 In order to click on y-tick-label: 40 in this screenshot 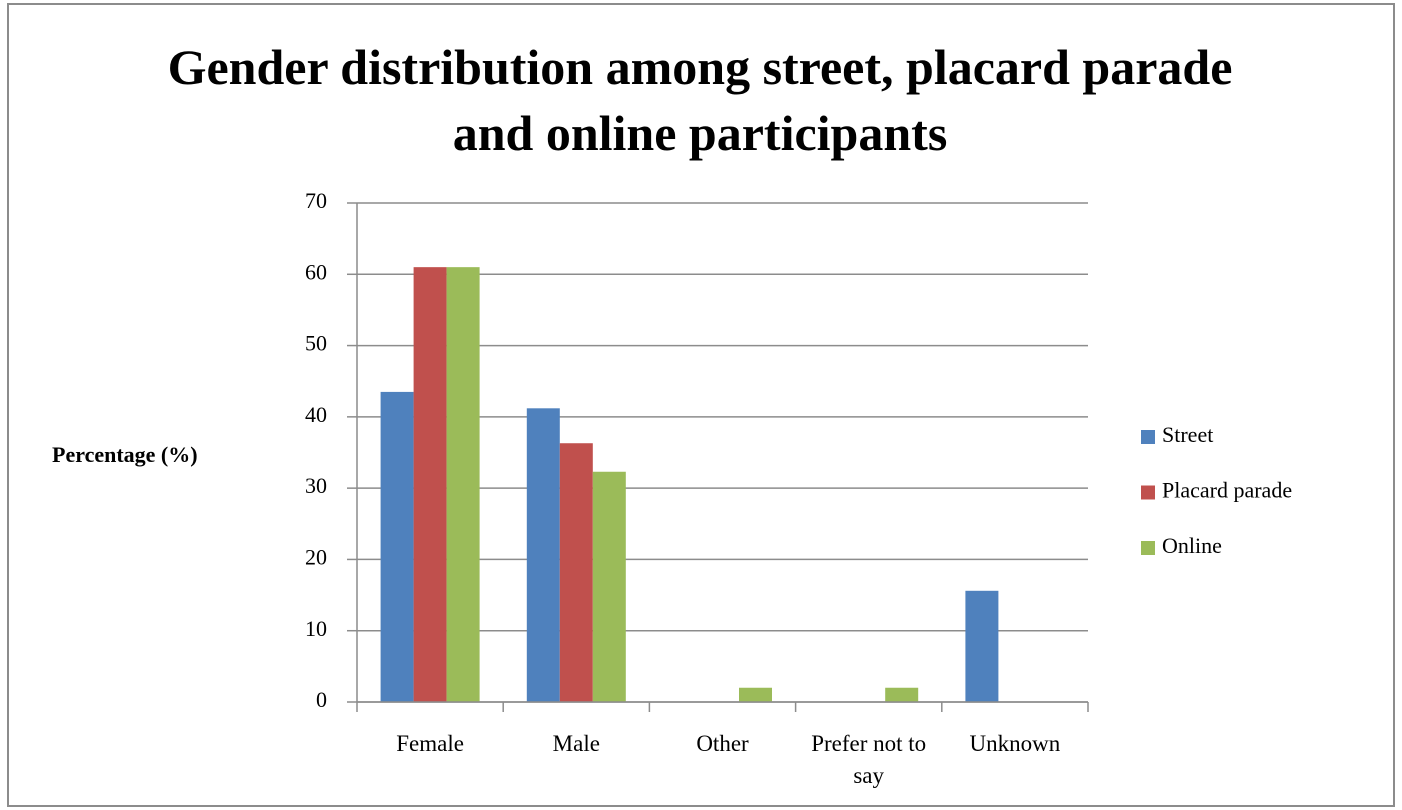, I will do `click(316, 414)`.